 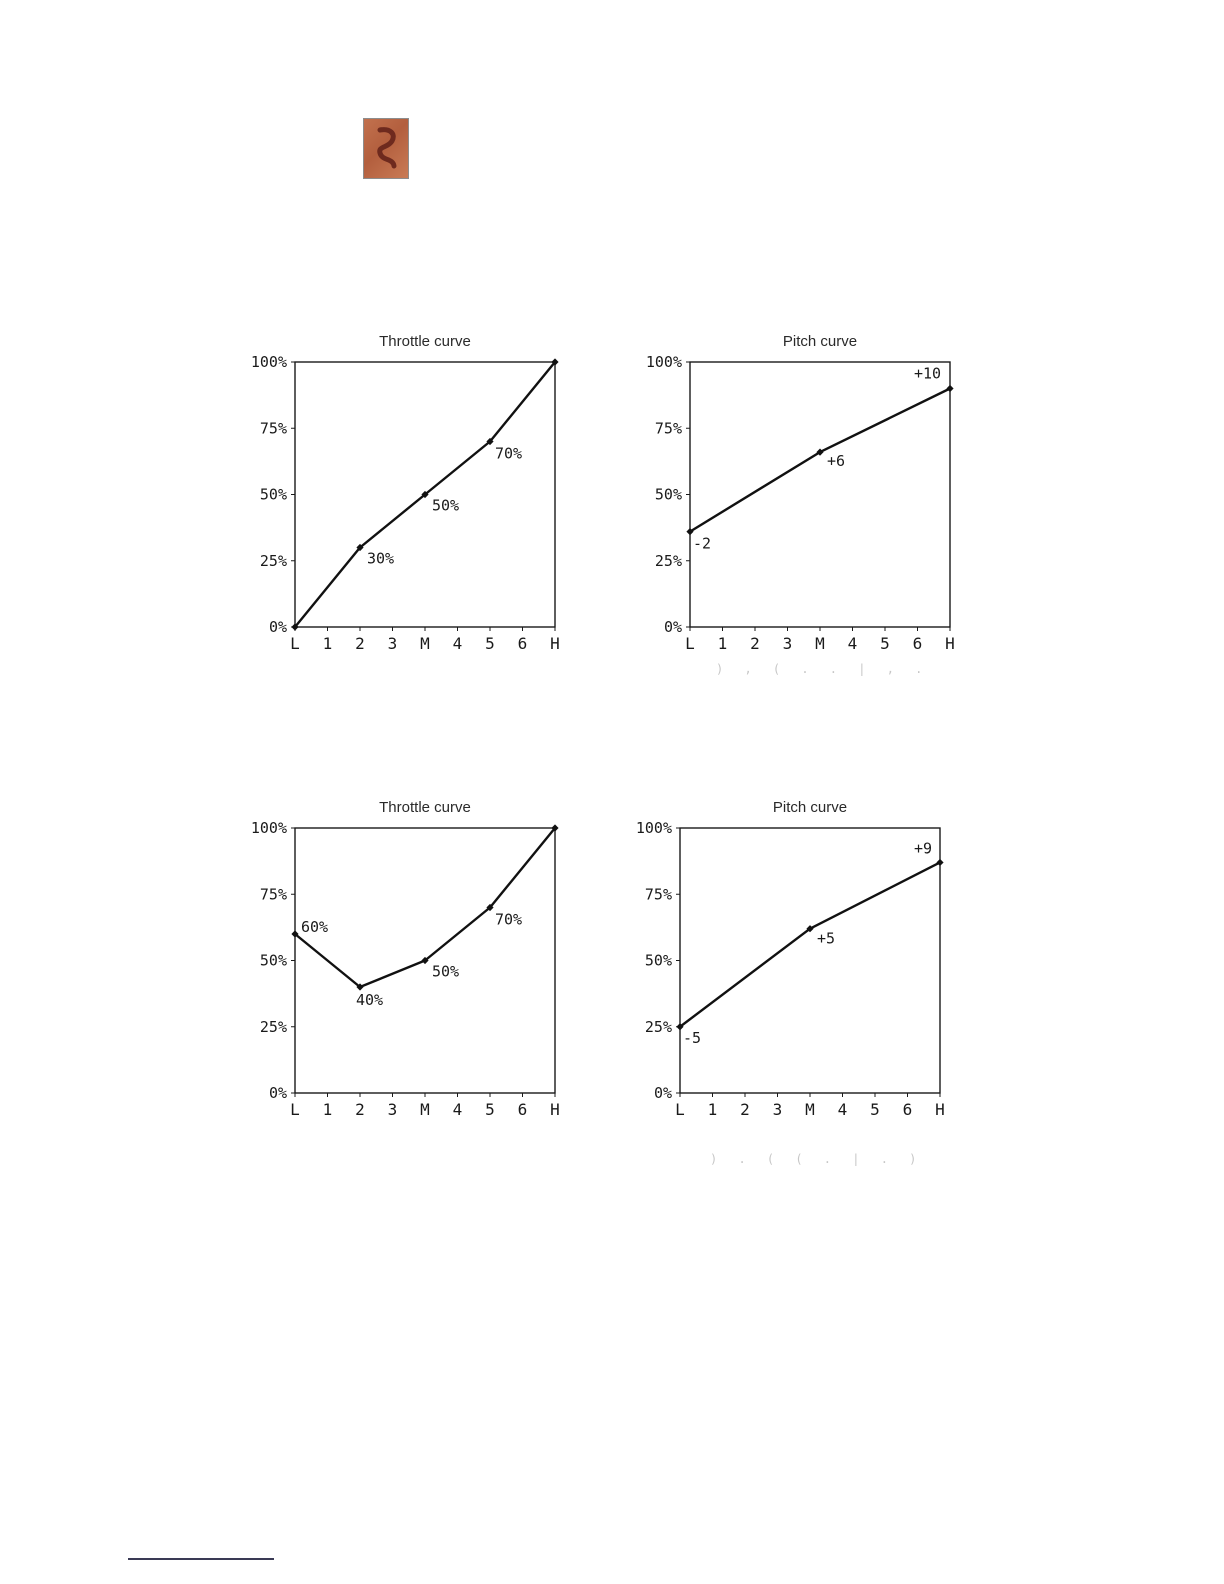 What do you see at coordinates (314, 927) in the screenshot?
I see `point-value-label: 60%` at bounding box center [314, 927].